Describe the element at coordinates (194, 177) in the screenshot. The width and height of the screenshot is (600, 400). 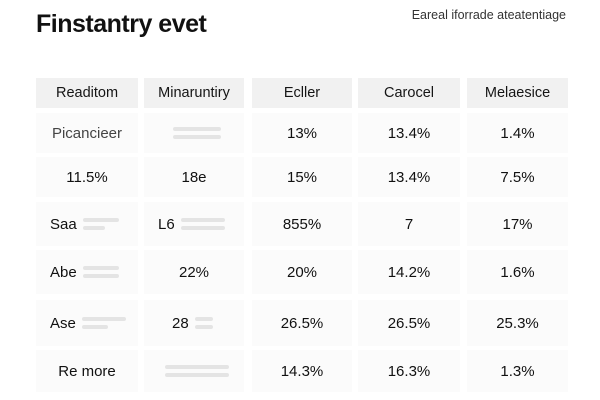
I see `table-cell: 18e` at that location.